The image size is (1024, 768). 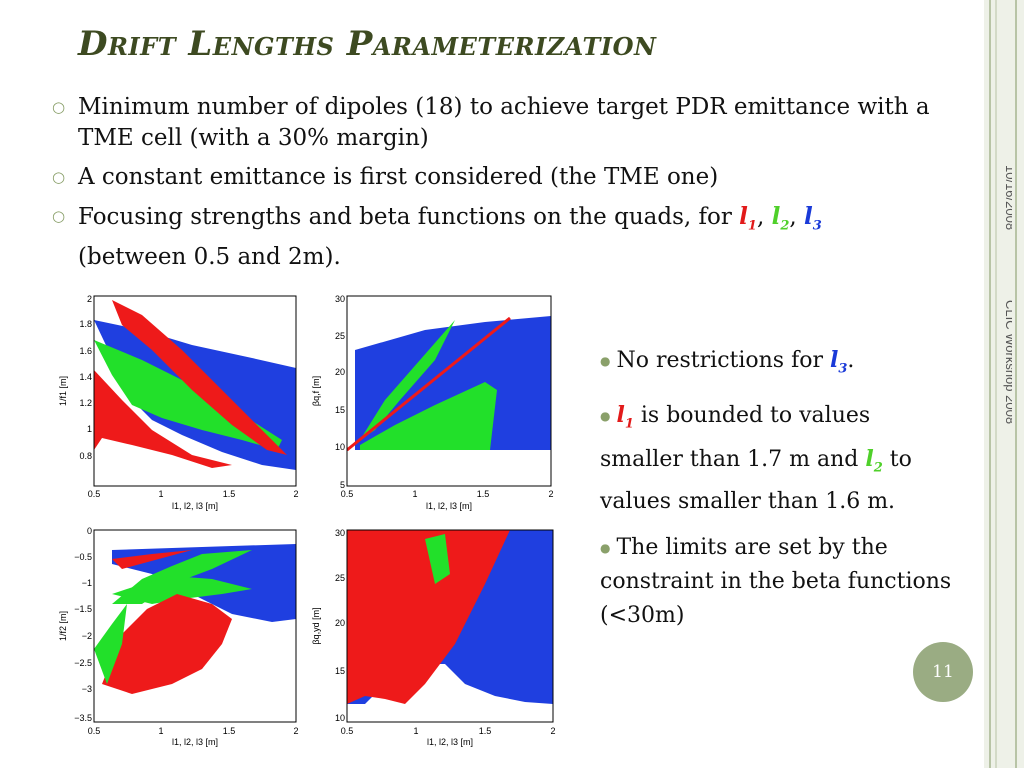 I want to click on y-tick: −2, so click(x=87, y=636).